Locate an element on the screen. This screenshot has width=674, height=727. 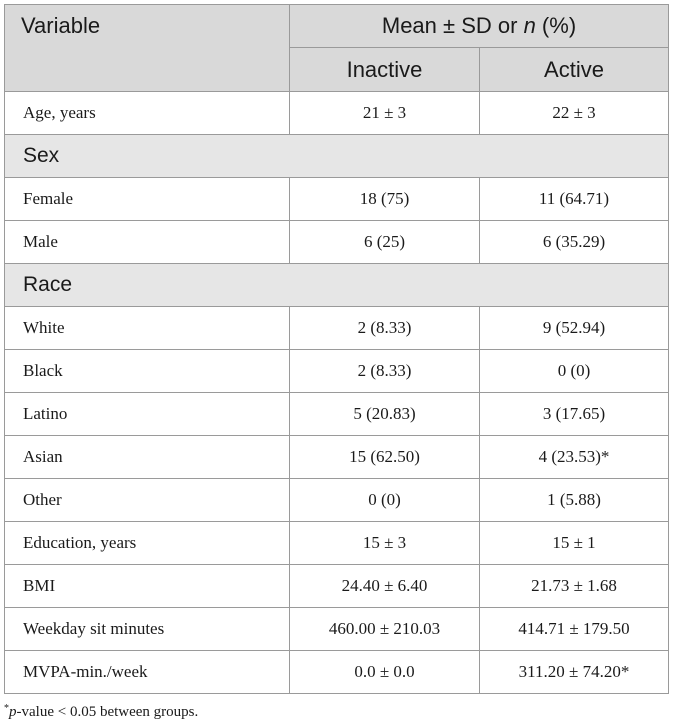
cell-inactive: 0 (0) is located at coordinates (384, 500).